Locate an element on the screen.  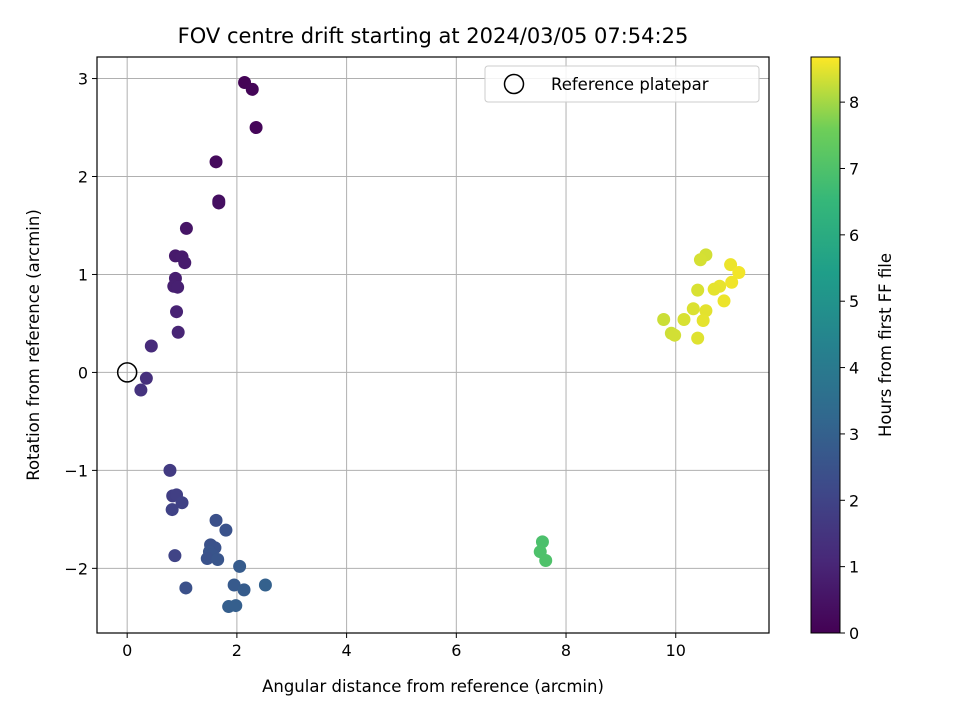
legend-marker-icon is located at coordinates (514, 84).